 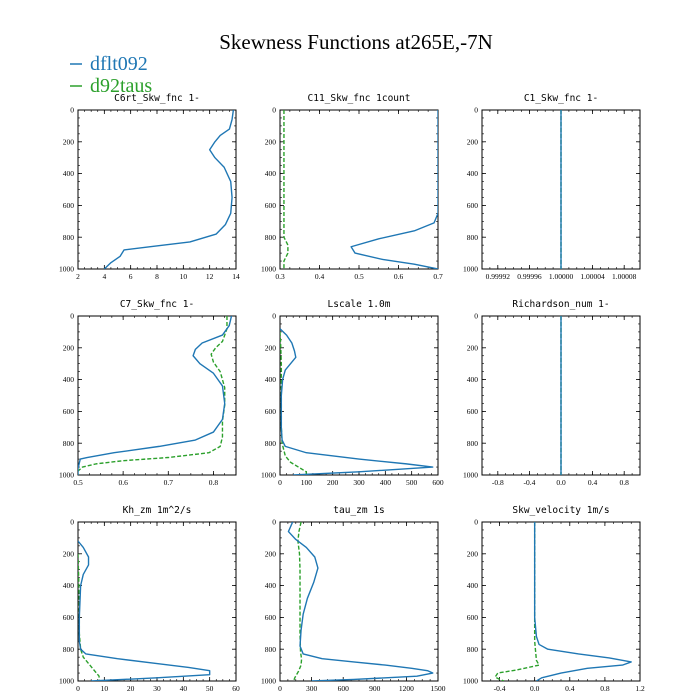 I want to click on x-tick-label: 20, so click(x=131, y=688).